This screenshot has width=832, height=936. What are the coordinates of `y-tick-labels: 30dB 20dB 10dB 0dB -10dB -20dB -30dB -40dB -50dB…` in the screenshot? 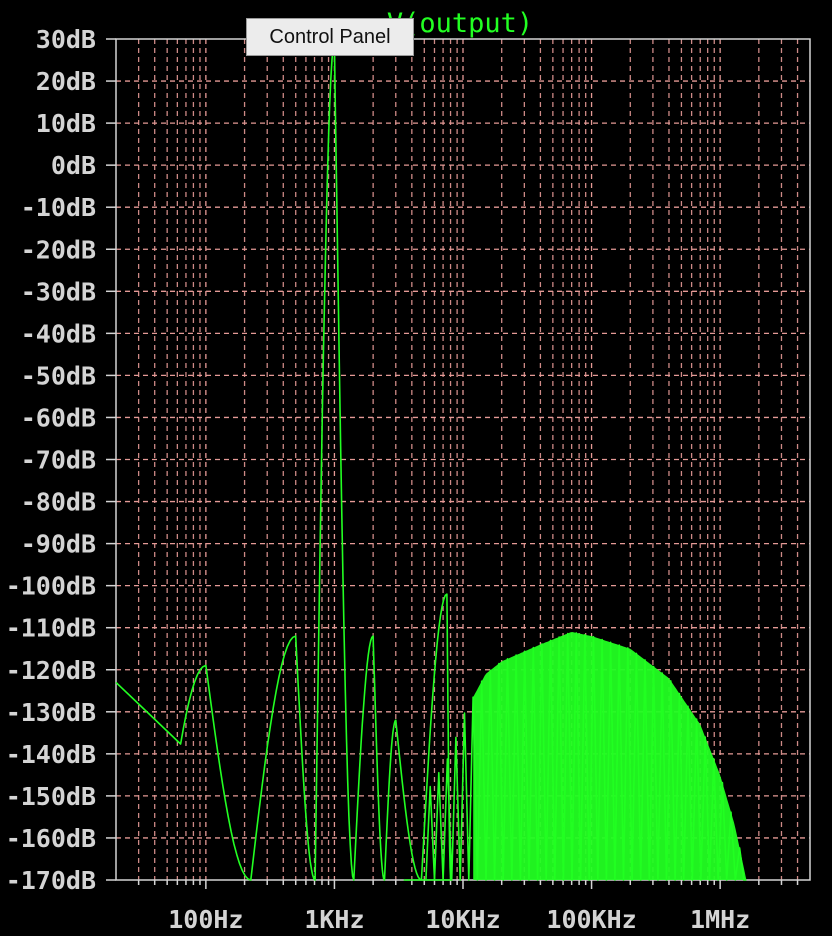 It's located at (51, 460).